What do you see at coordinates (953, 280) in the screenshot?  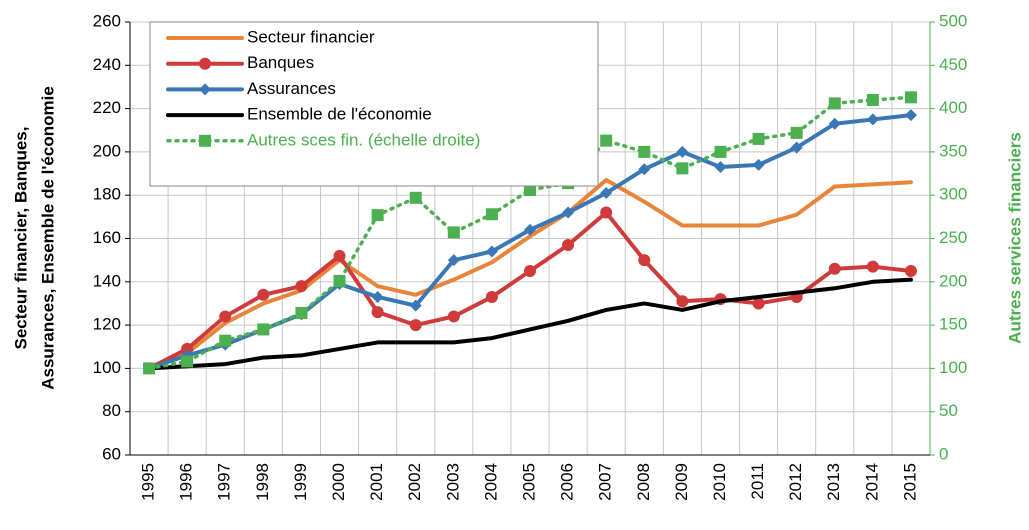 I see `y2-tick-label: 200` at bounding box center [953, 280].